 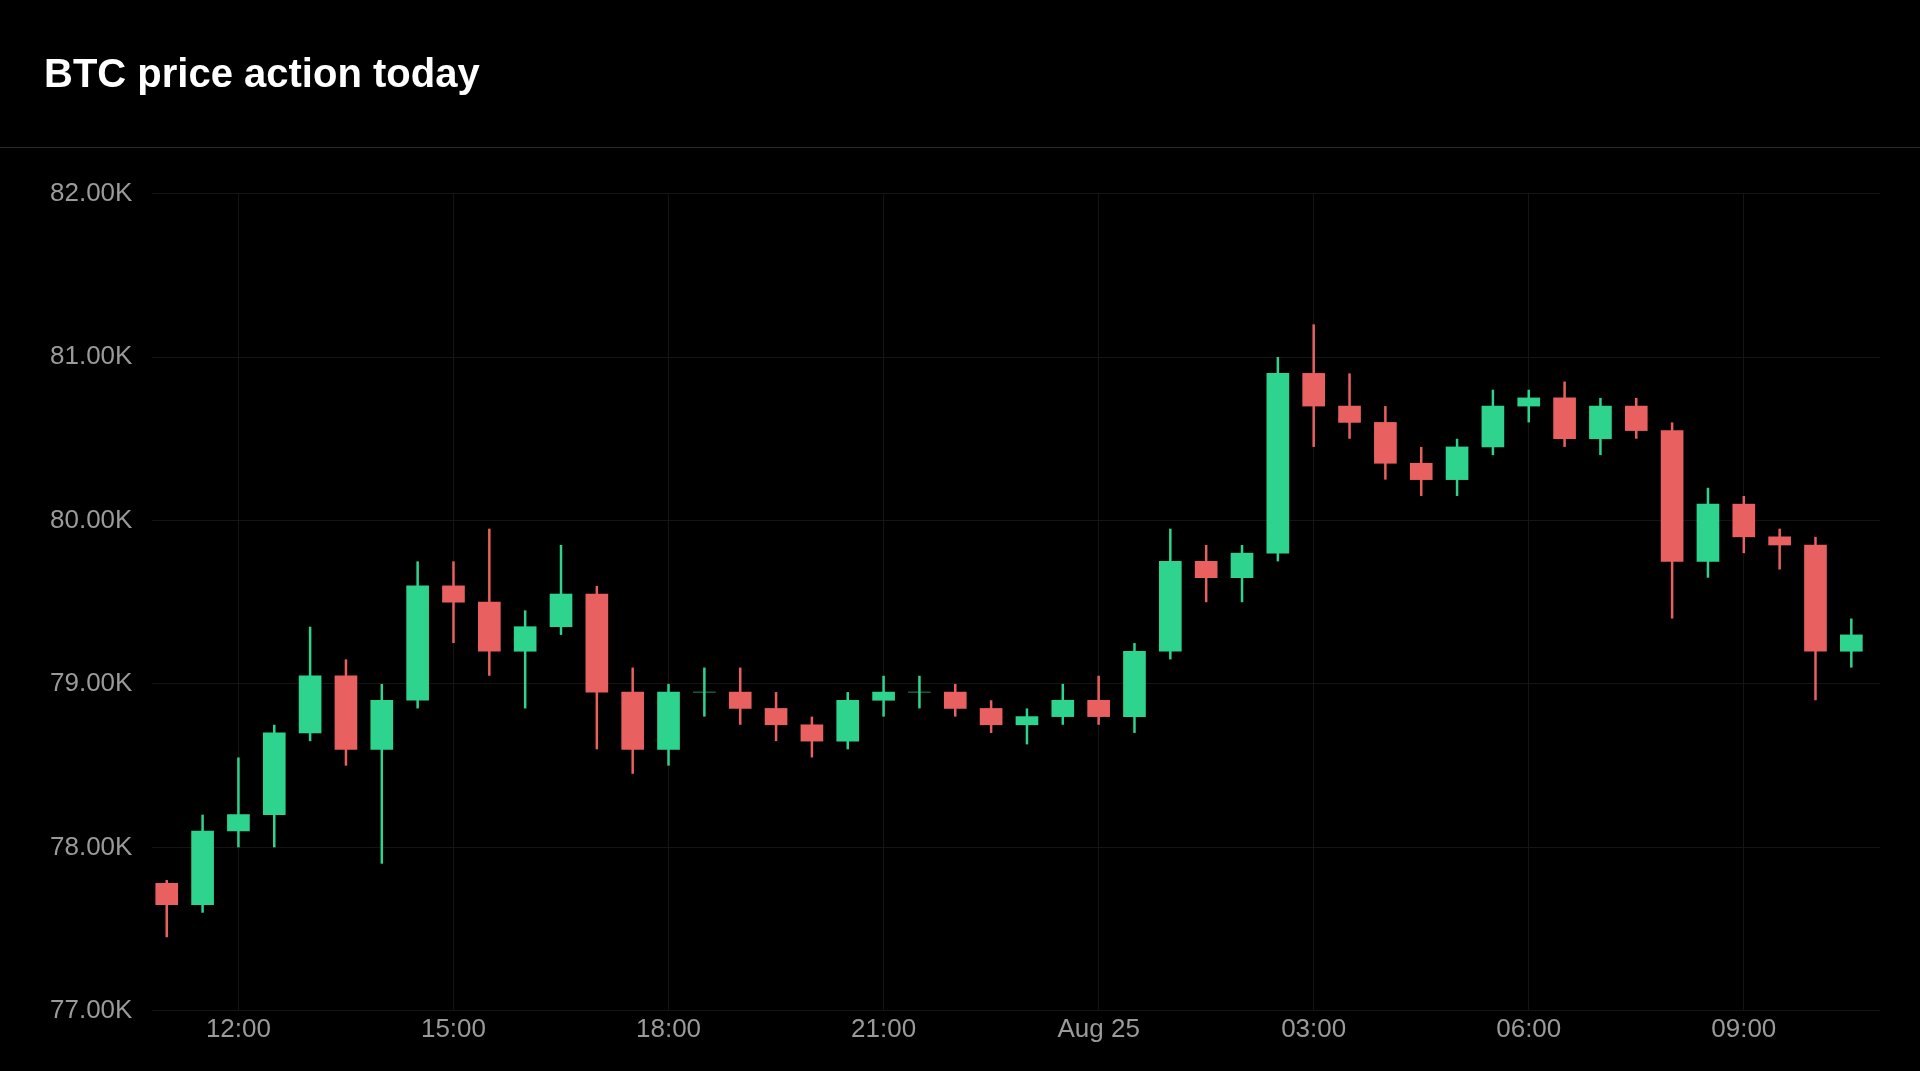 I want to click on x-tick-label: 03:00, so click(x=1314, y=1027).